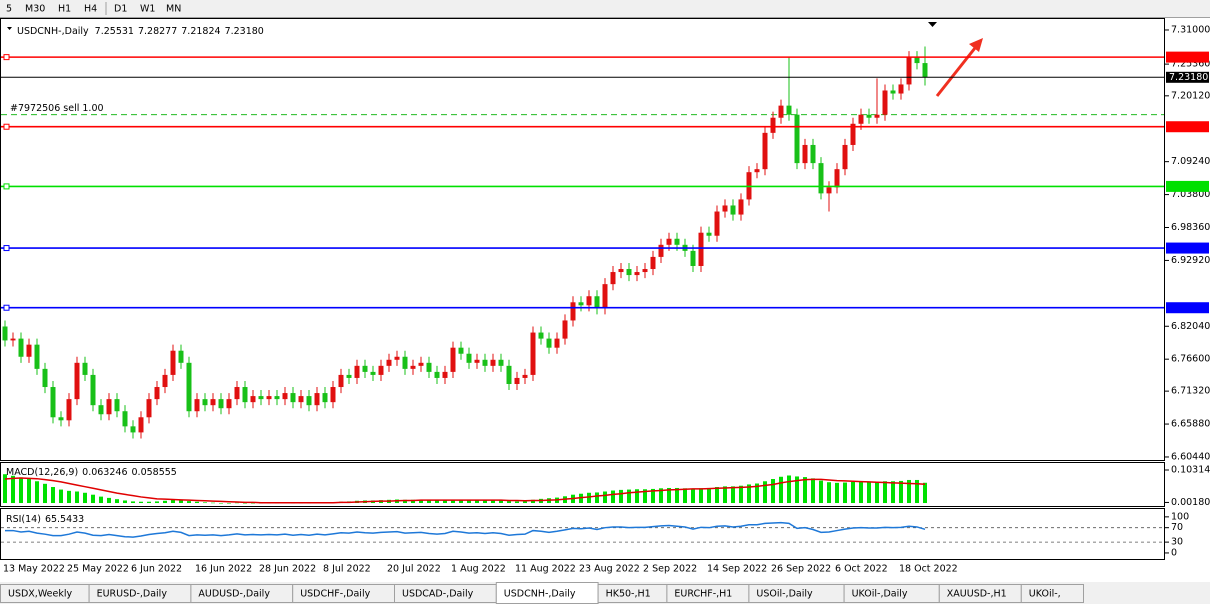 Image resolution: width=1210 pixels, height=608 pixels. Describe the element at coordinates (880, 594) in the screenshot. I see `tab-label: UKOil-,Daily` at that location.